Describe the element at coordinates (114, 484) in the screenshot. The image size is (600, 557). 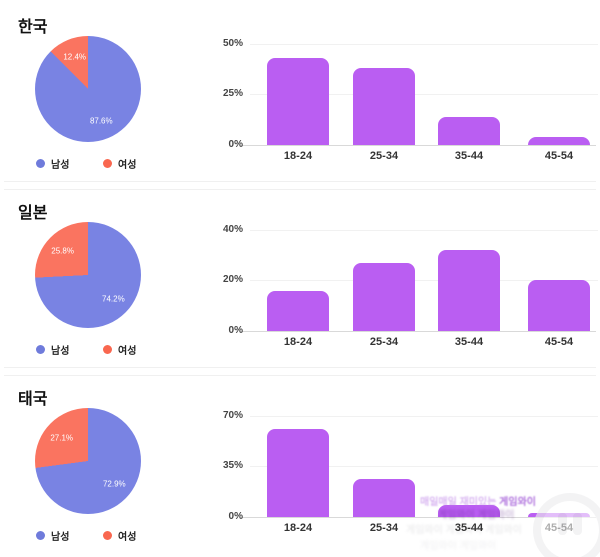
I see `pie-label-male: 72.9%` at that location.